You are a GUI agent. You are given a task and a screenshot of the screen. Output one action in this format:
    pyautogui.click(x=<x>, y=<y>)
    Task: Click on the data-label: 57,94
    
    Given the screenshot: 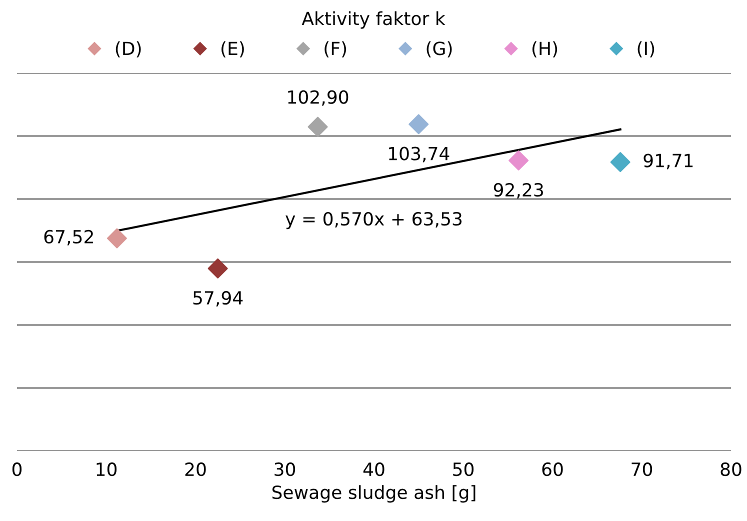 What is the action you would take?
    pyautogui.click(x=218, y=299)
    